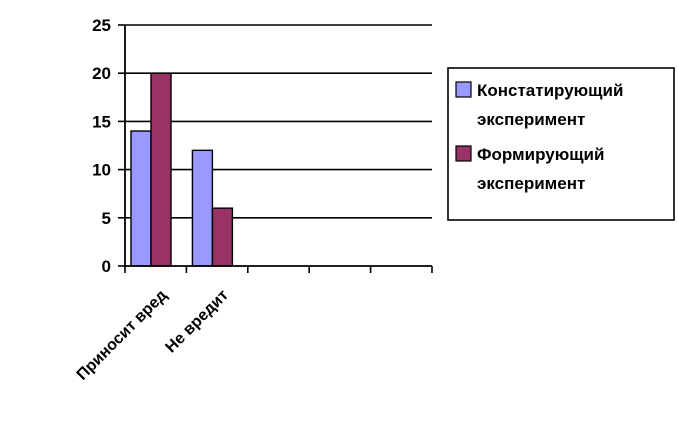  Describe the element at coordinates (101, 73) in the screenshot. I see `y-tick-label: 20` at that location.